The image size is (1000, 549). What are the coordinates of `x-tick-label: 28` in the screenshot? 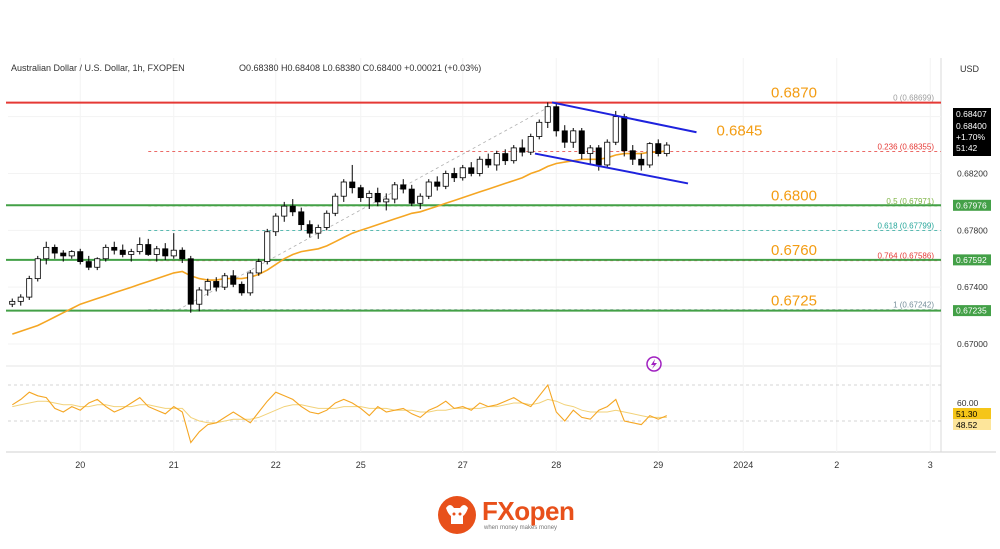 It's located at (556, 465).